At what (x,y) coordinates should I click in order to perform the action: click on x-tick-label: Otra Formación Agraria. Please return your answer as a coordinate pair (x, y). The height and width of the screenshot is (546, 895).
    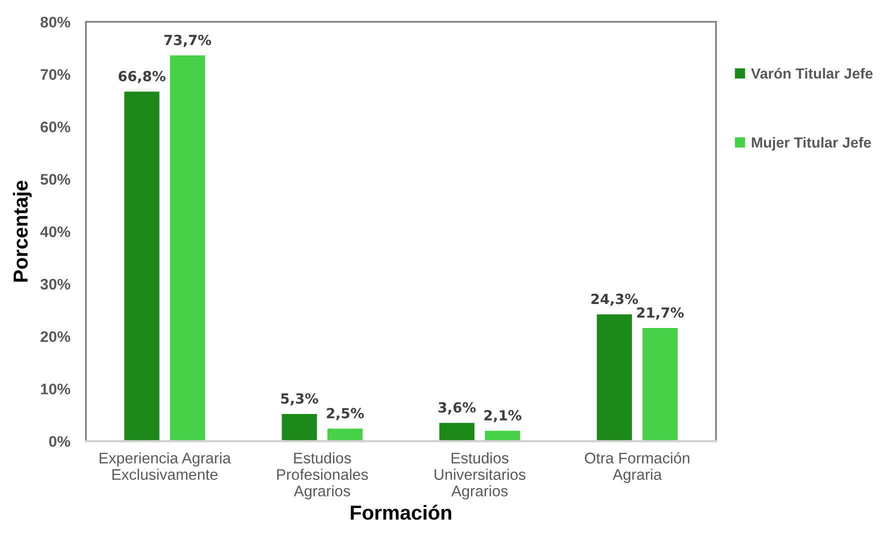
    Looking at the image, I should click on (637, 467).